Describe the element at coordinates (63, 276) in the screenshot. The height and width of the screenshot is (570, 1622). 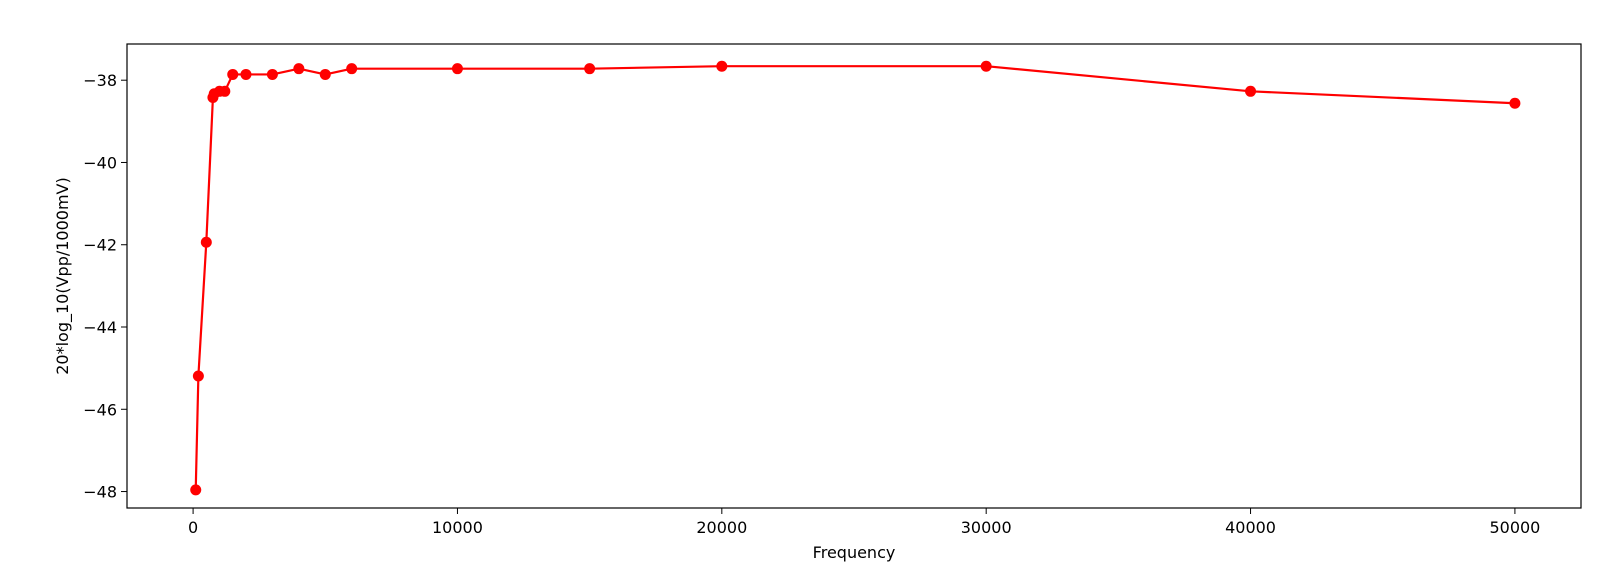
I see `y-axis-label: 20*log_10(Vpp/1000mV)` at that location.